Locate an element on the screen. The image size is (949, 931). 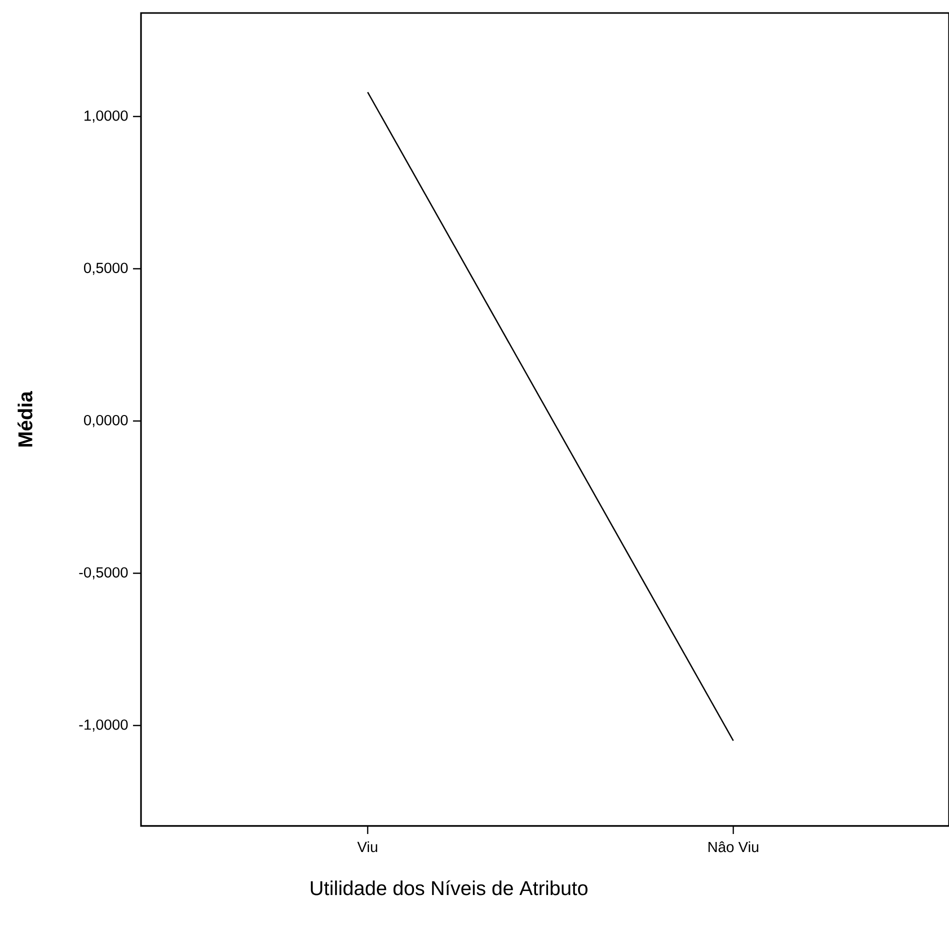
y-tick-label: 0,5000 is located at coordinates (106, 268).